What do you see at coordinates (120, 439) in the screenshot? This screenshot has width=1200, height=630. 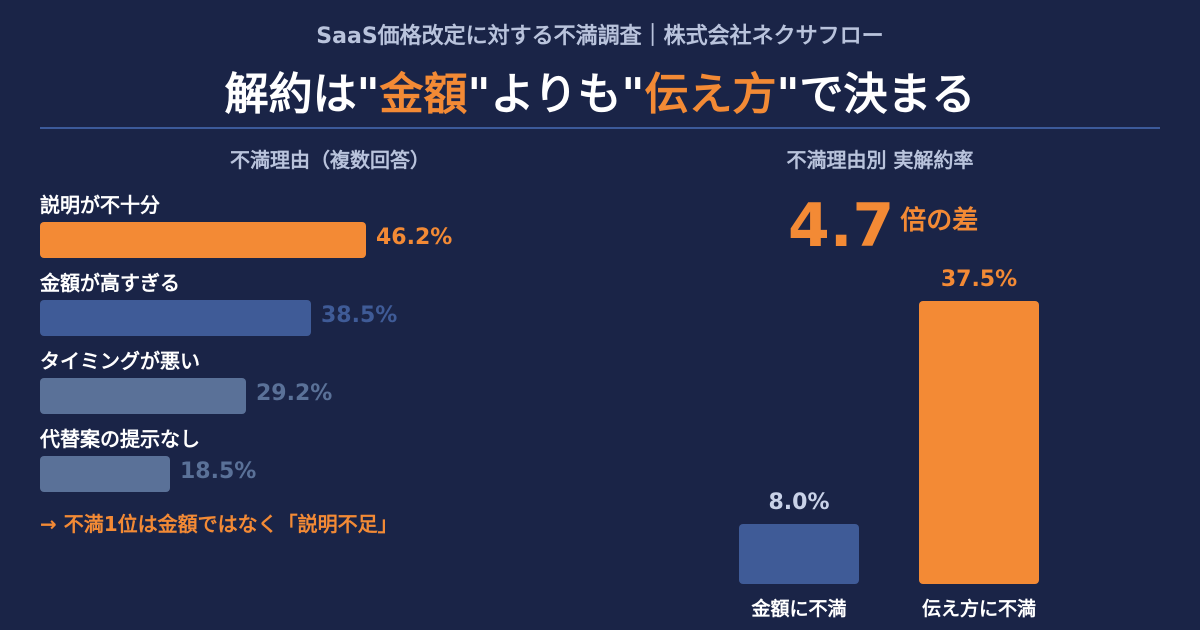 I see `bar-category-label: 代替案の提示なし` at bounding box center [120, 439].